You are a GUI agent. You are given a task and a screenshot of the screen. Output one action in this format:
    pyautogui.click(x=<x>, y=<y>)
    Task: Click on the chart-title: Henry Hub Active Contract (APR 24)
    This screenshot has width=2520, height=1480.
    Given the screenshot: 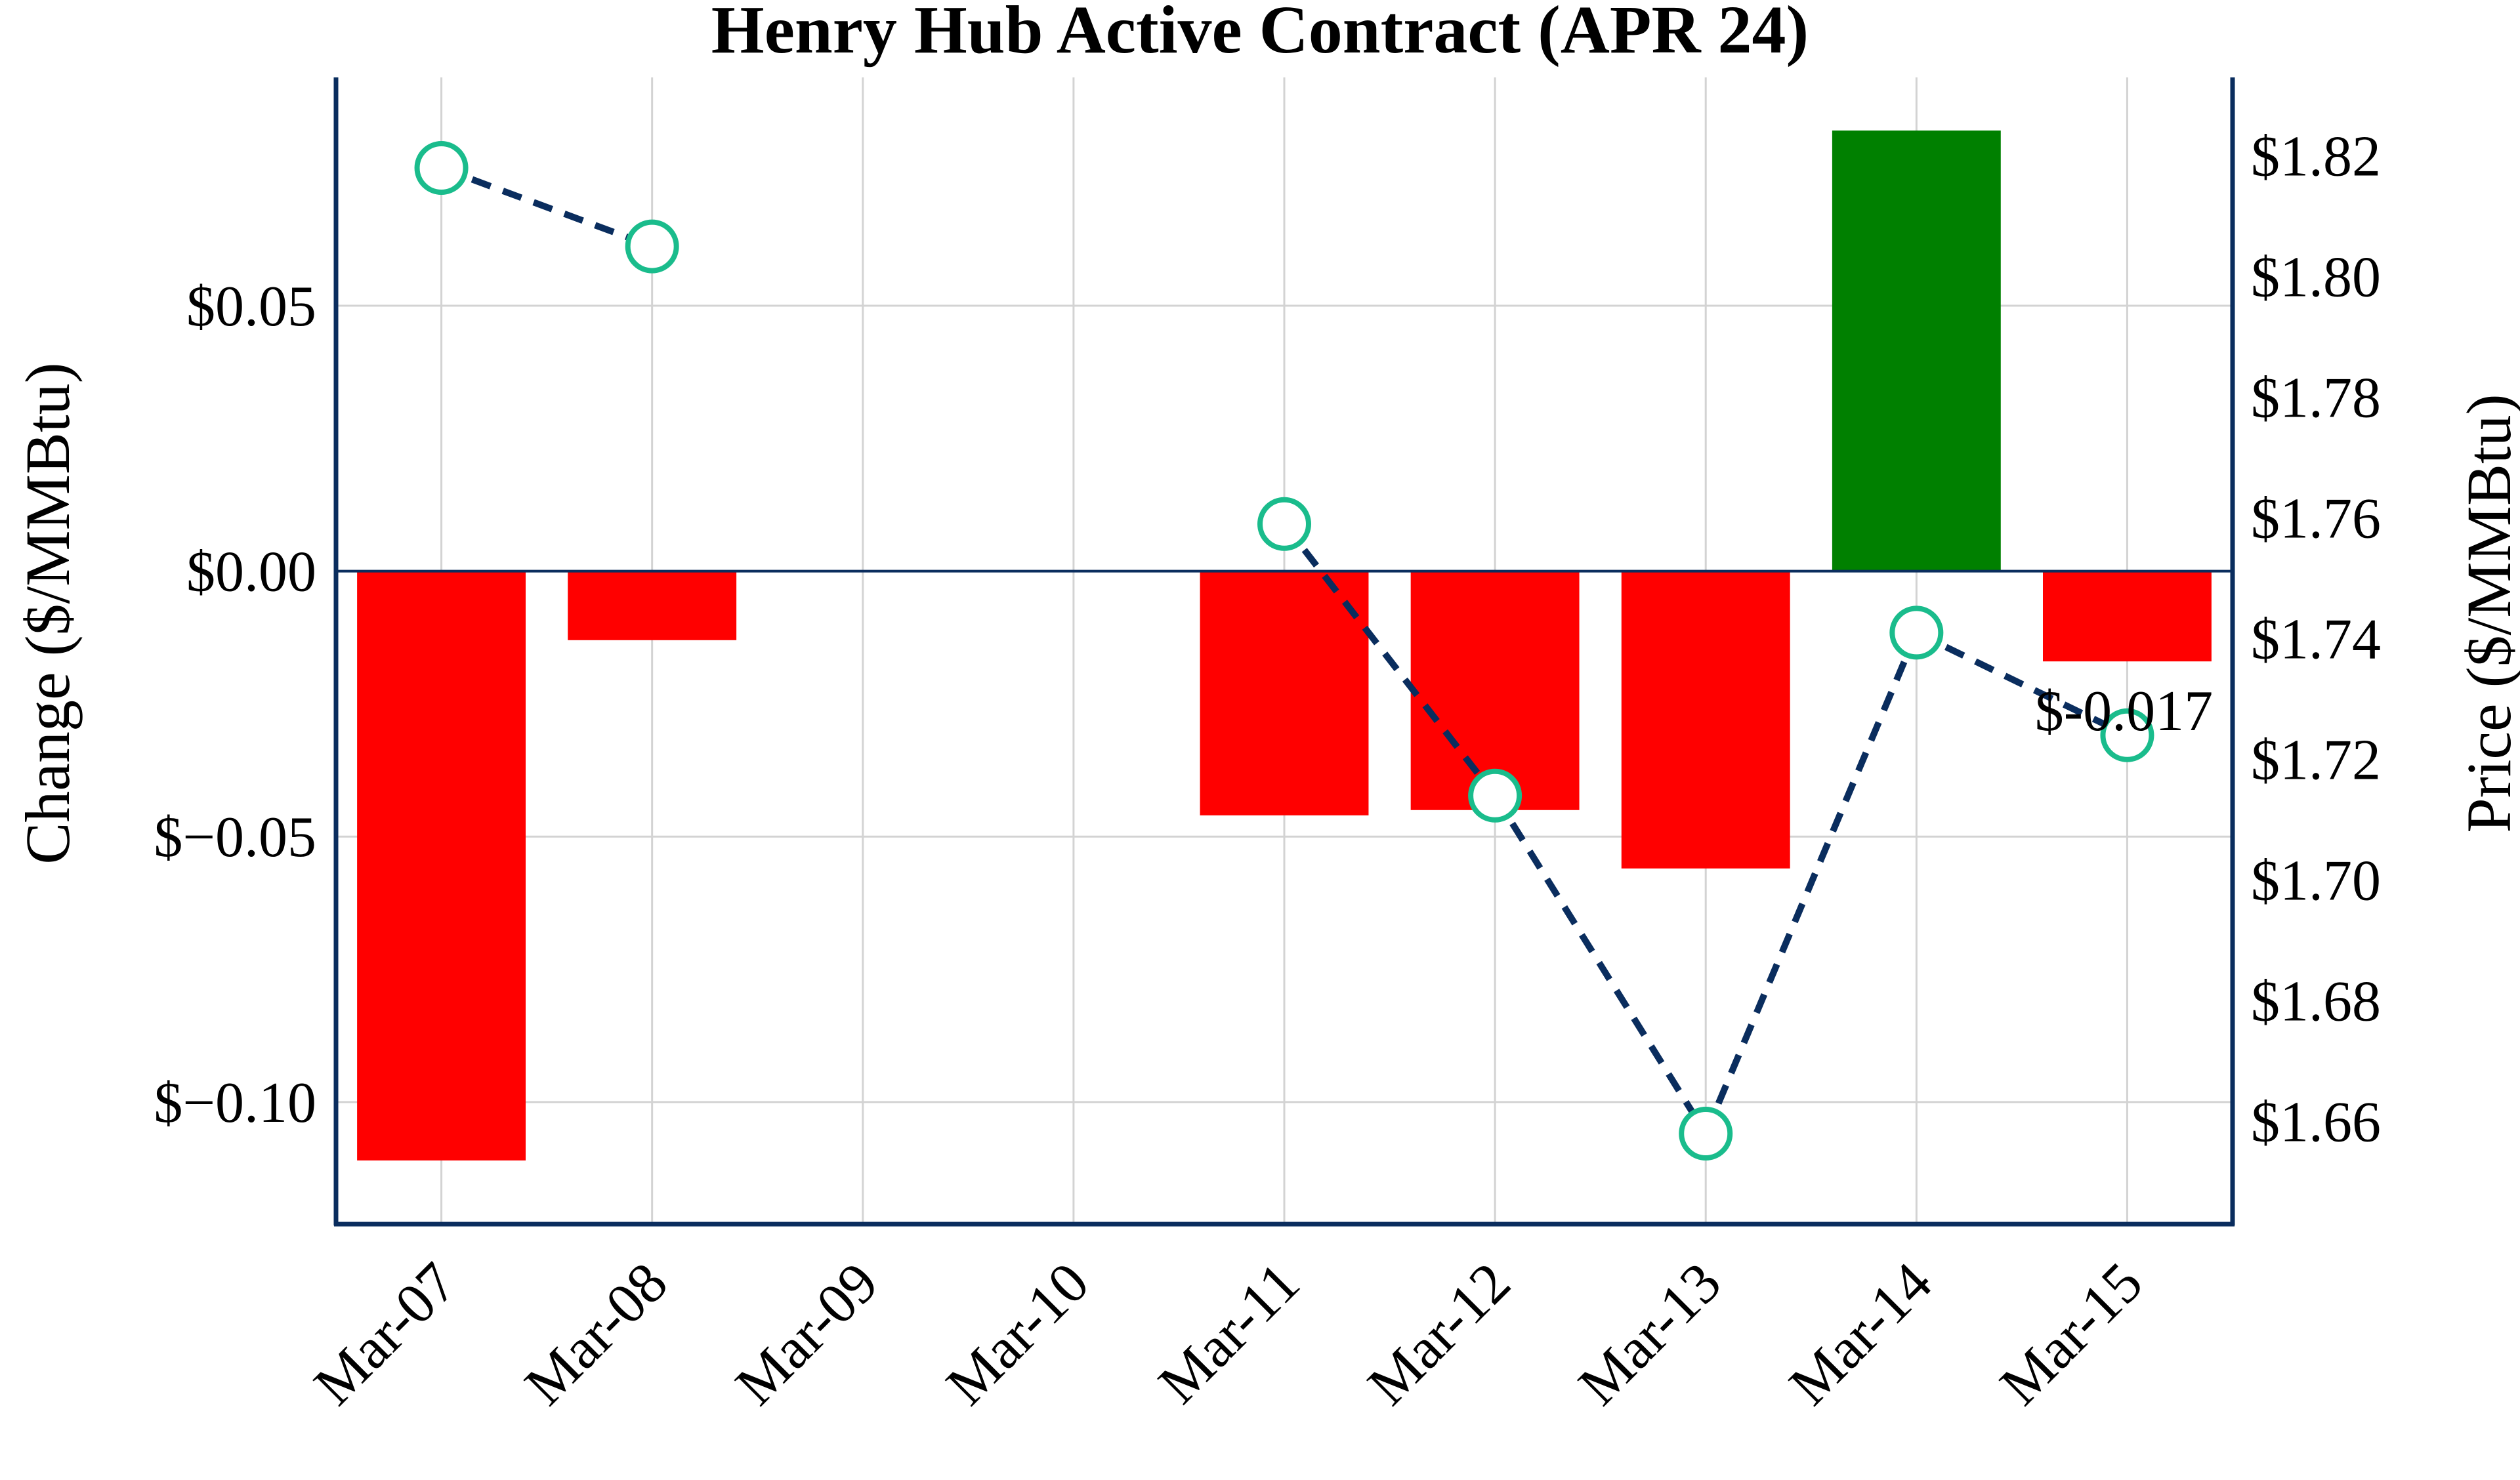 What is the action you would take?
    pyautogui.click(x=1260, y=34)
    